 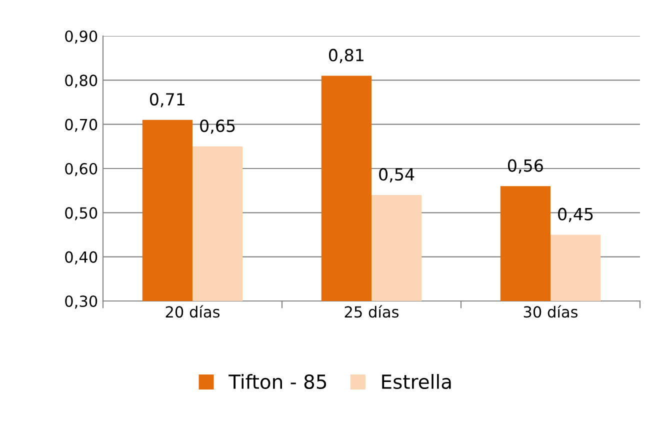 What do you see at coordinates (81, 169) in the screenshot?
I see `y-tick-label: 0,60` at bounding box center [81, 169].